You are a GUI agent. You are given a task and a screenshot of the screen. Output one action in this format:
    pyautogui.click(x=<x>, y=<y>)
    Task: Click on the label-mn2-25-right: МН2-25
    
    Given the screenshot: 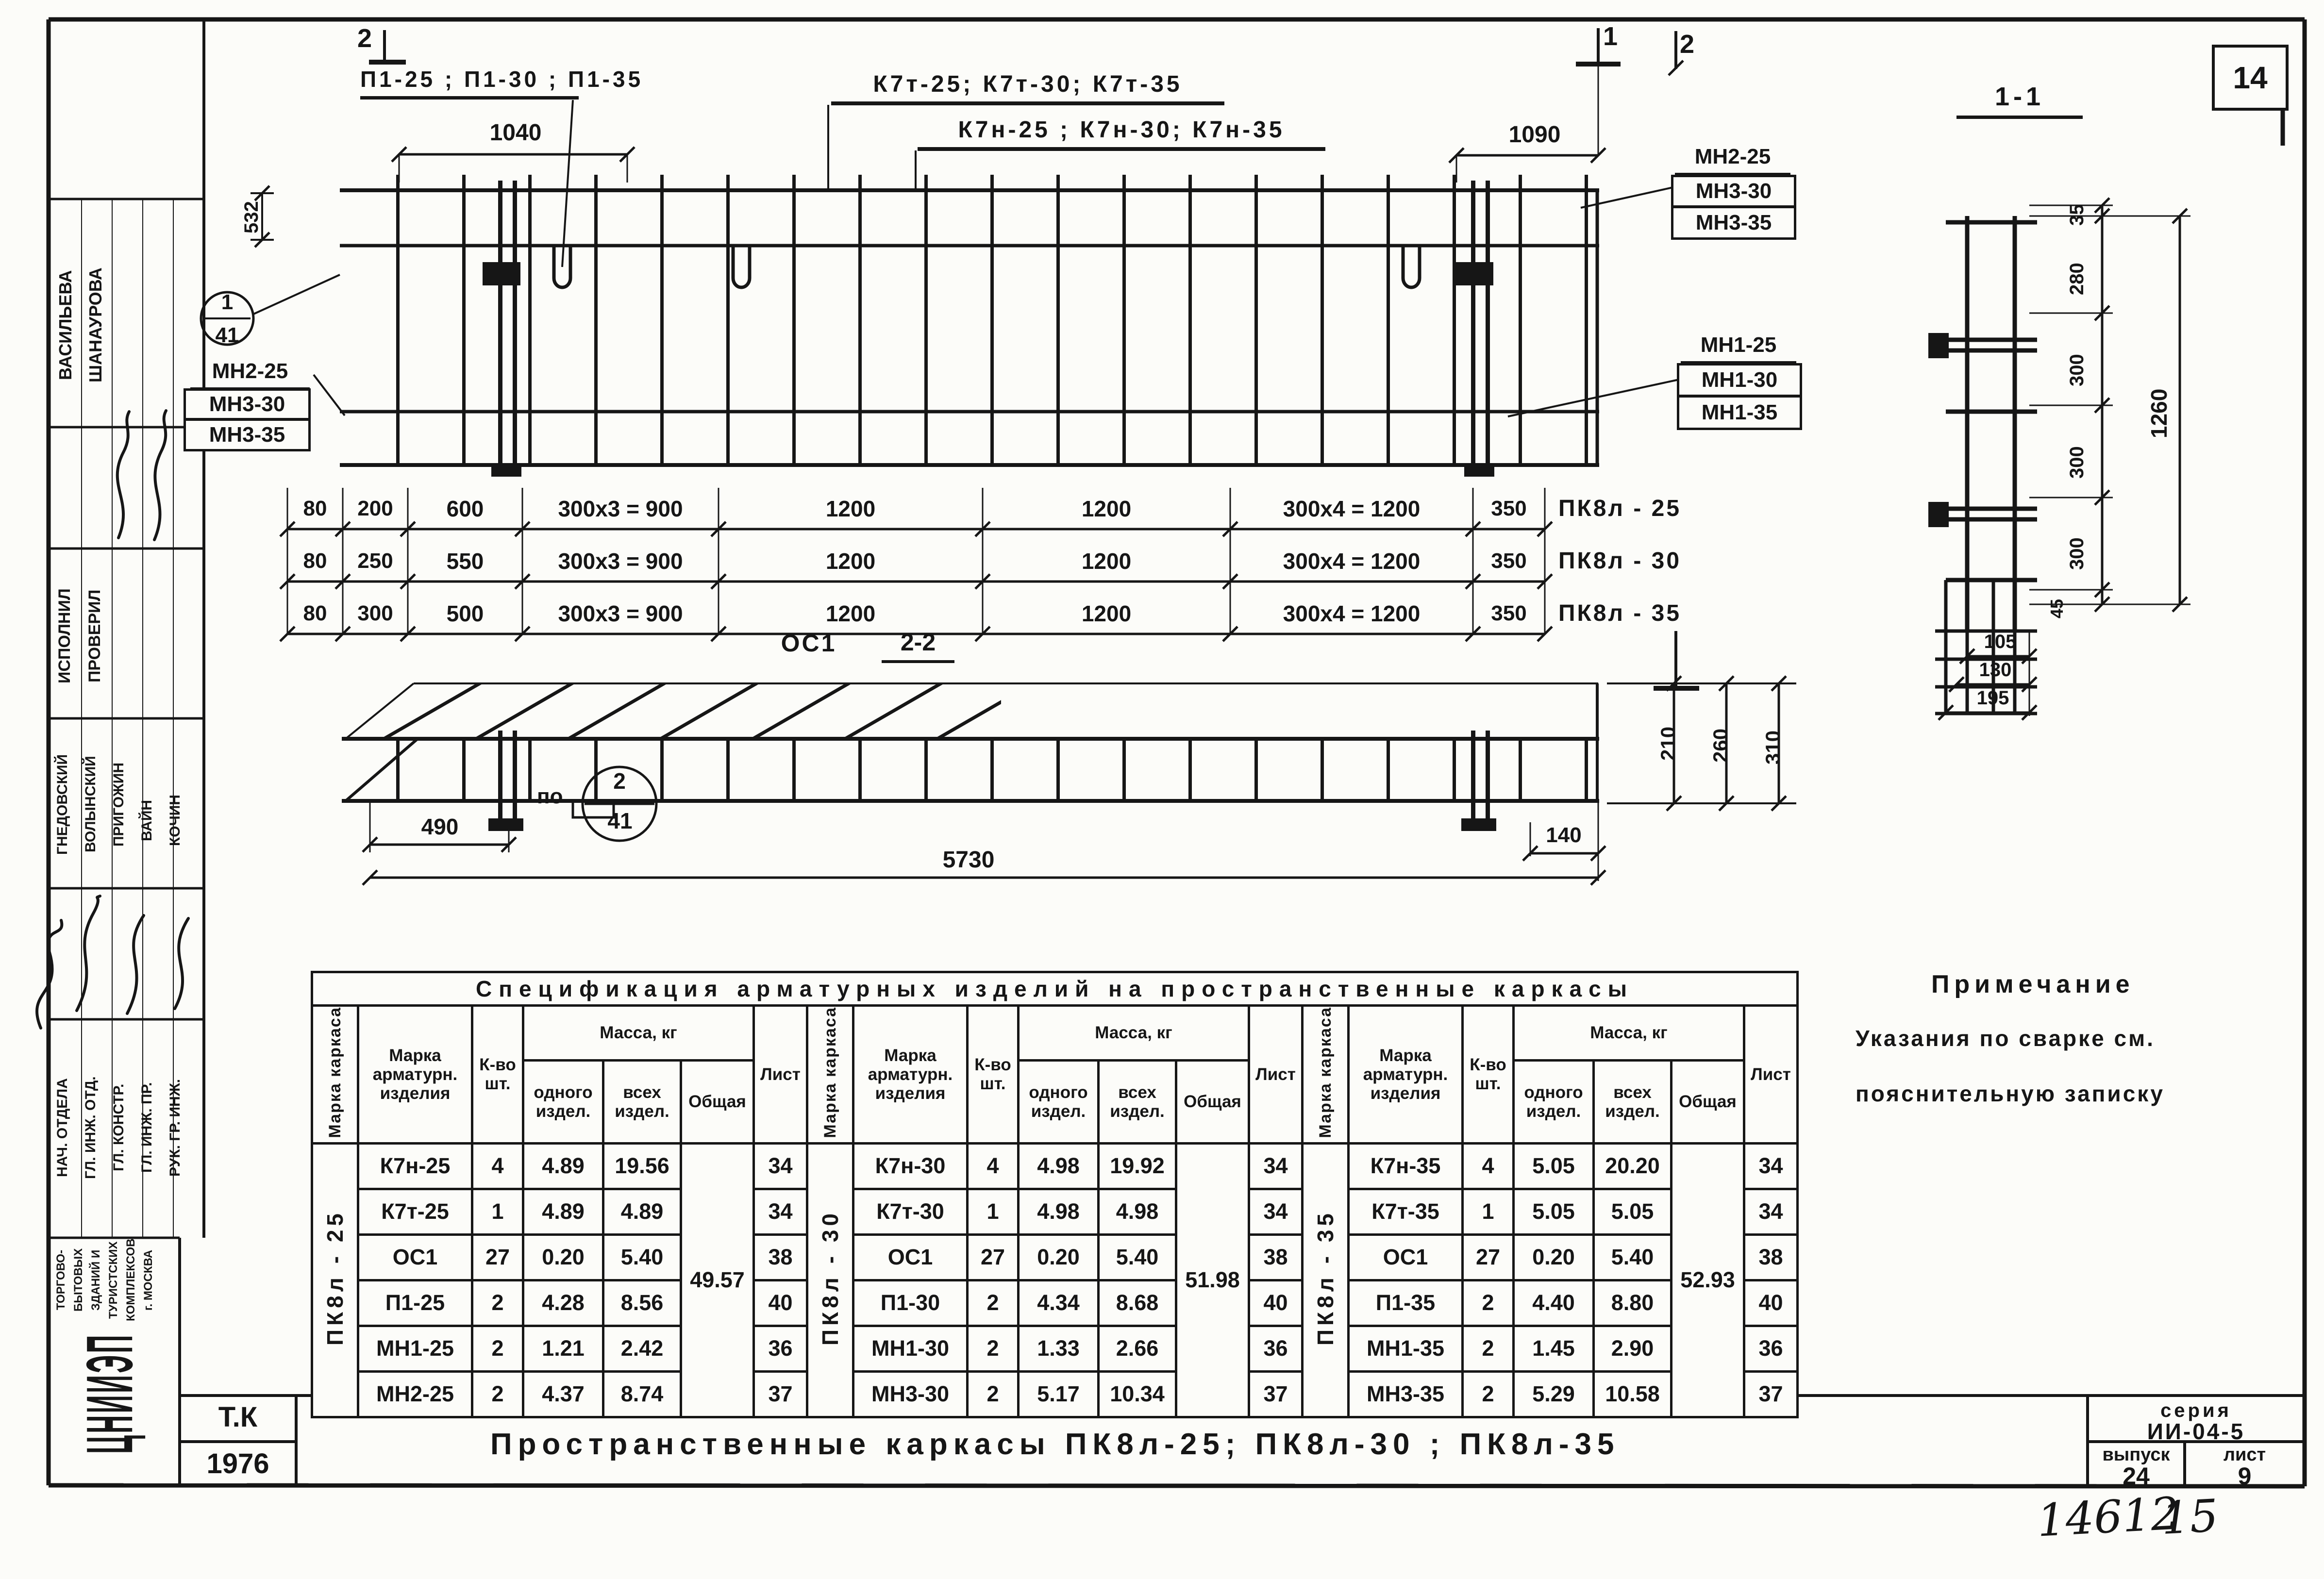 What is the action you would take?
    pyautogui.click(x=1733, y=160)
    